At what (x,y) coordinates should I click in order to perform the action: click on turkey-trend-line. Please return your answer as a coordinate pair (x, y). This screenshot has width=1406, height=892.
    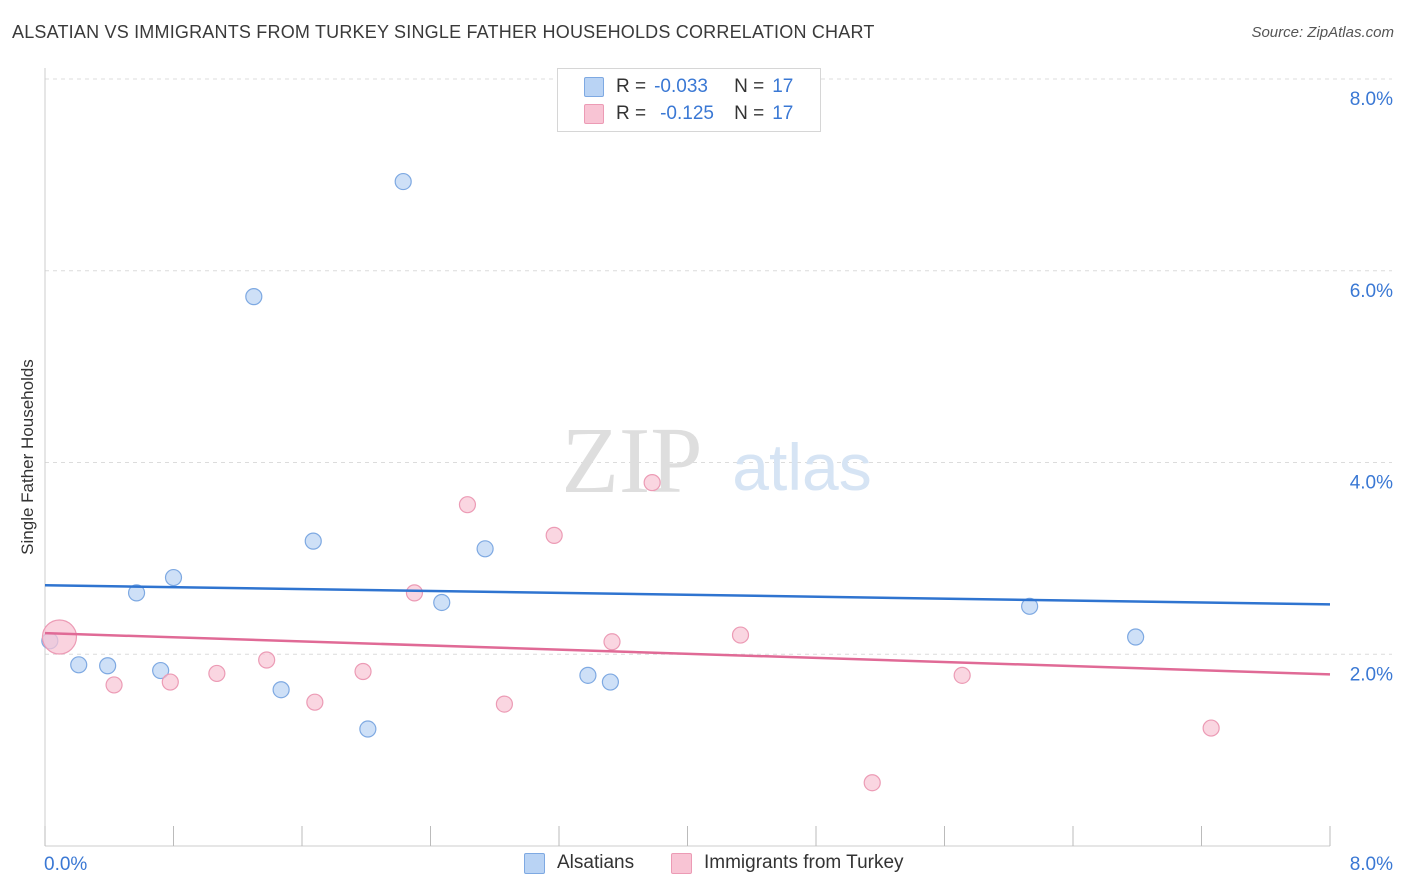
    Looking at the image, I should click on (687, 653).